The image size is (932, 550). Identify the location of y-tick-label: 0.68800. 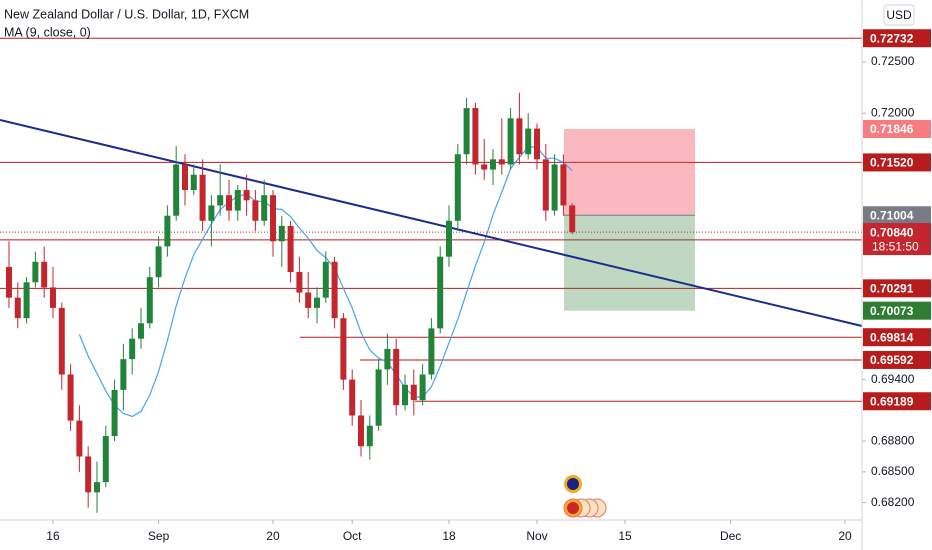
(893, 440).